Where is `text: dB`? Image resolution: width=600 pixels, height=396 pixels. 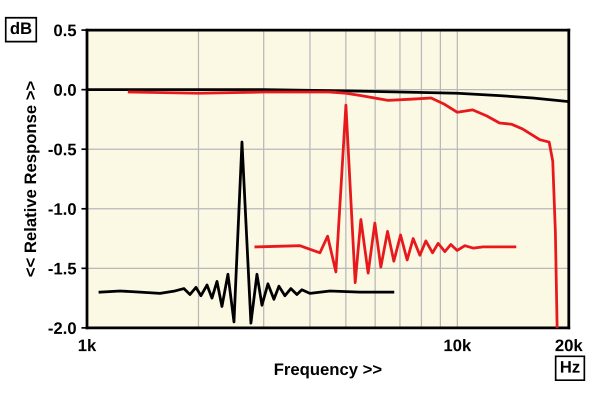 text: dB is located at coordinates (21, 28).